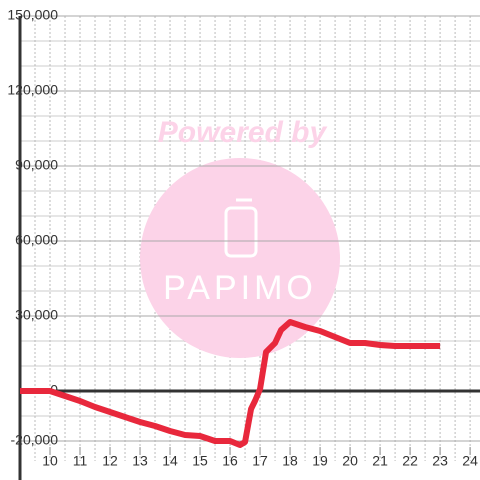 This screenshot has width=480, height=480. Describe the element at coordinates (380, 461) in the screenshot. I see `x-tick-label: 21` at that location.